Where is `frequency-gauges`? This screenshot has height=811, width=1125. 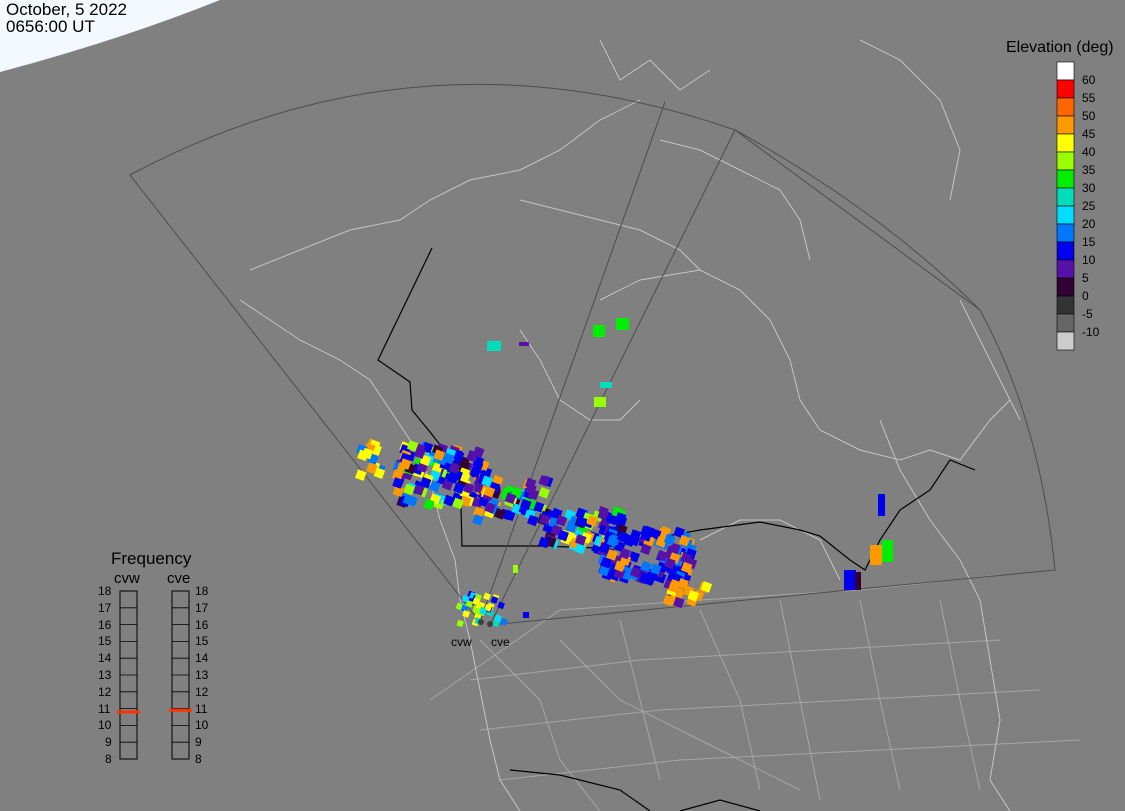
frequency-gauges is located at coordinates (154, 675).